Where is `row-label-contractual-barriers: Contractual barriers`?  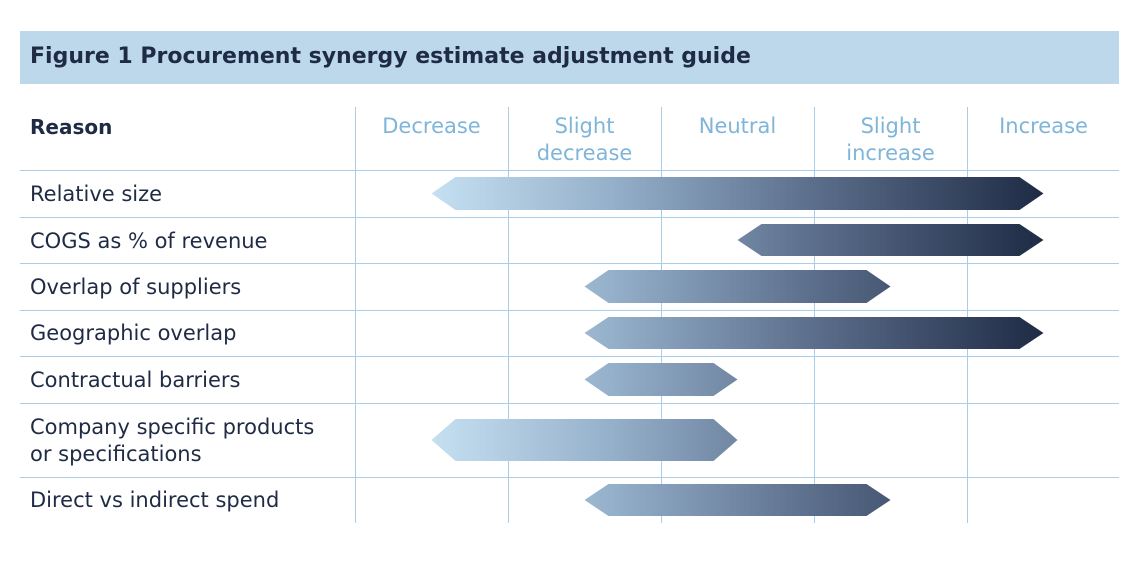 row-label-contractual-barriers: Contractual barriers is located at coordinates (135, 380).